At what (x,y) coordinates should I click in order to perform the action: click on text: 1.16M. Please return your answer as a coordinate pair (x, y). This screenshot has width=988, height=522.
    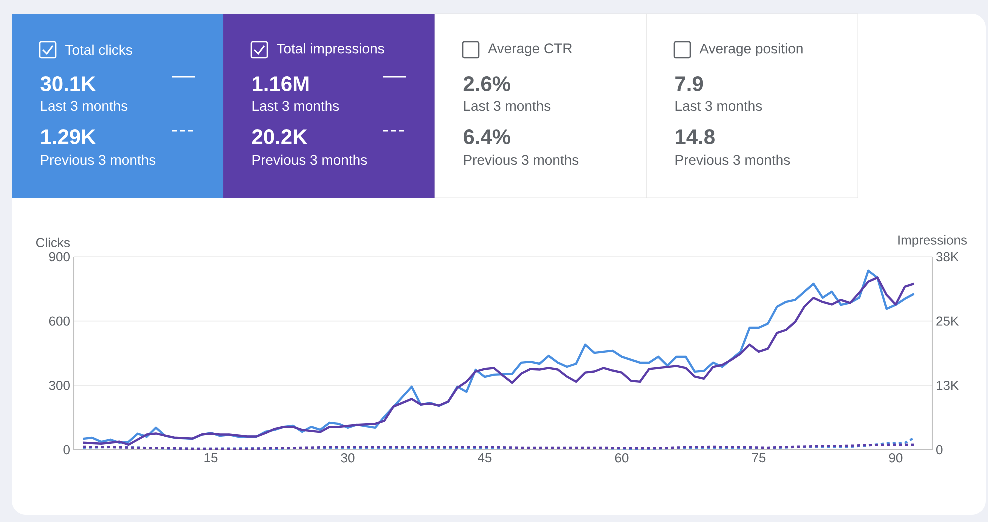
    Looking at the image, I should click on (281, 84).